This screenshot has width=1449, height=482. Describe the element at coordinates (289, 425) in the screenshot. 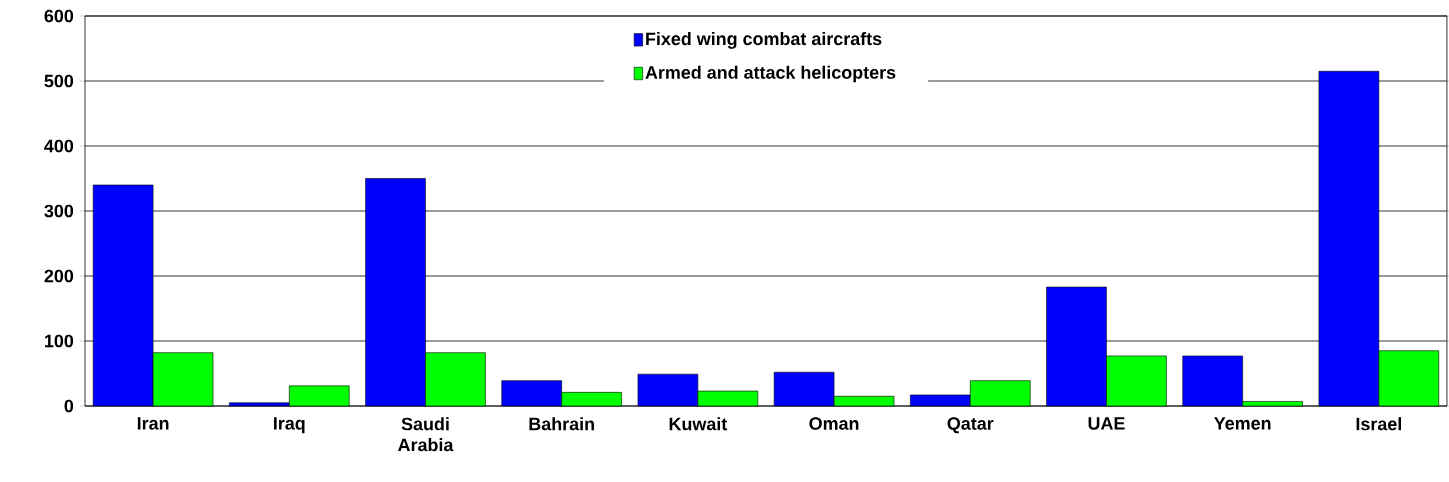

I see `x-tick-label: Iraq` at that location.